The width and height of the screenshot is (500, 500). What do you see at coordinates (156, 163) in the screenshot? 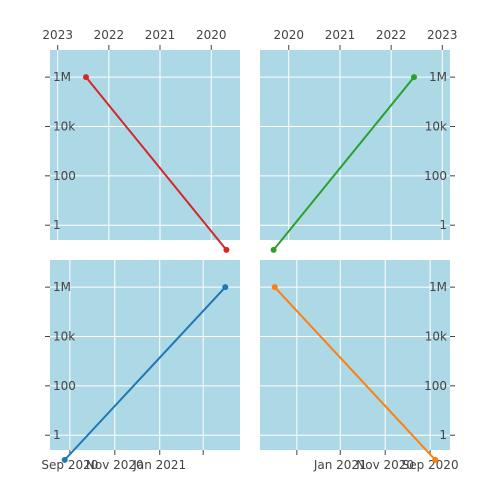
I see `series-line-top-left` at bounding box center [156, 163].